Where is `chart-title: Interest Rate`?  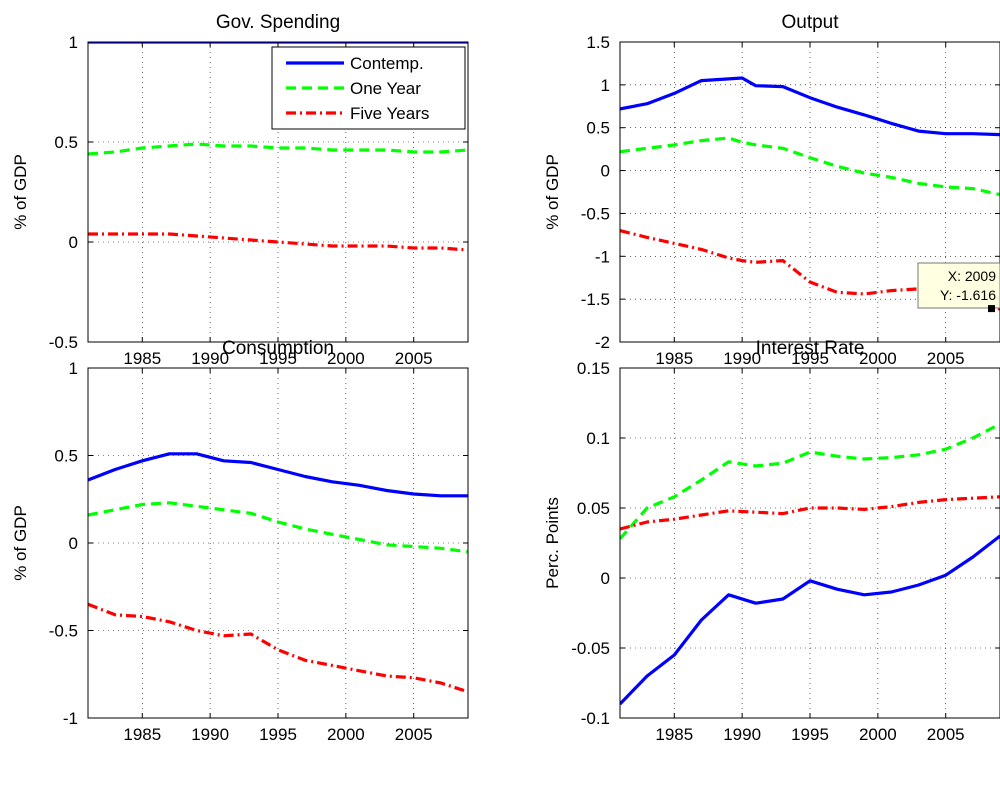
chart-title: Interest Rate is located at coordinates (810, 348).